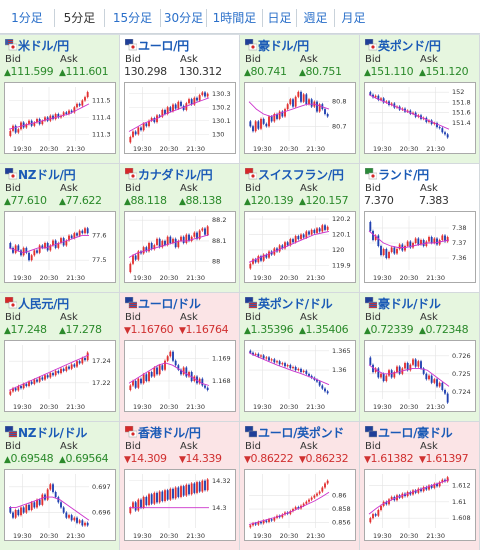  I want to click on pair-name-link: ユーロ/ドル, so click(169, 304).